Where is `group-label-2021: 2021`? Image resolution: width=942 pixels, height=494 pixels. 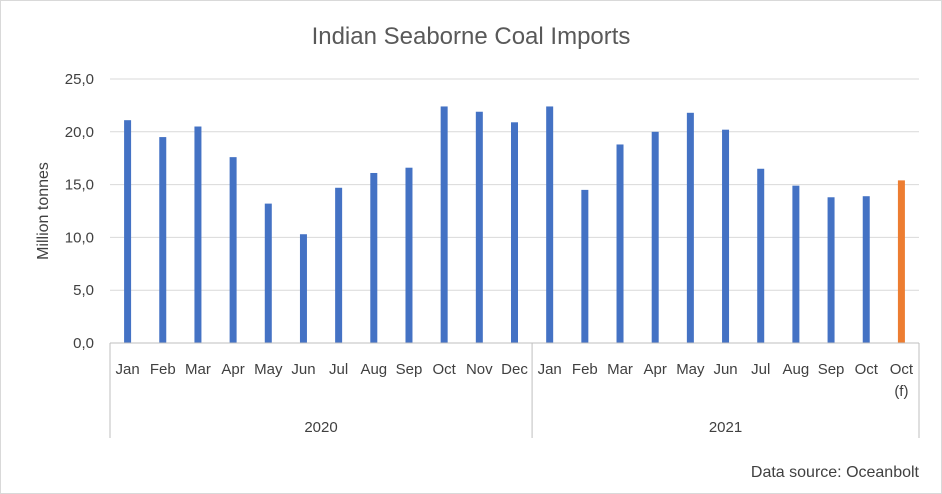
group-label-2021: 2021 is located at coordinates (725, 427).